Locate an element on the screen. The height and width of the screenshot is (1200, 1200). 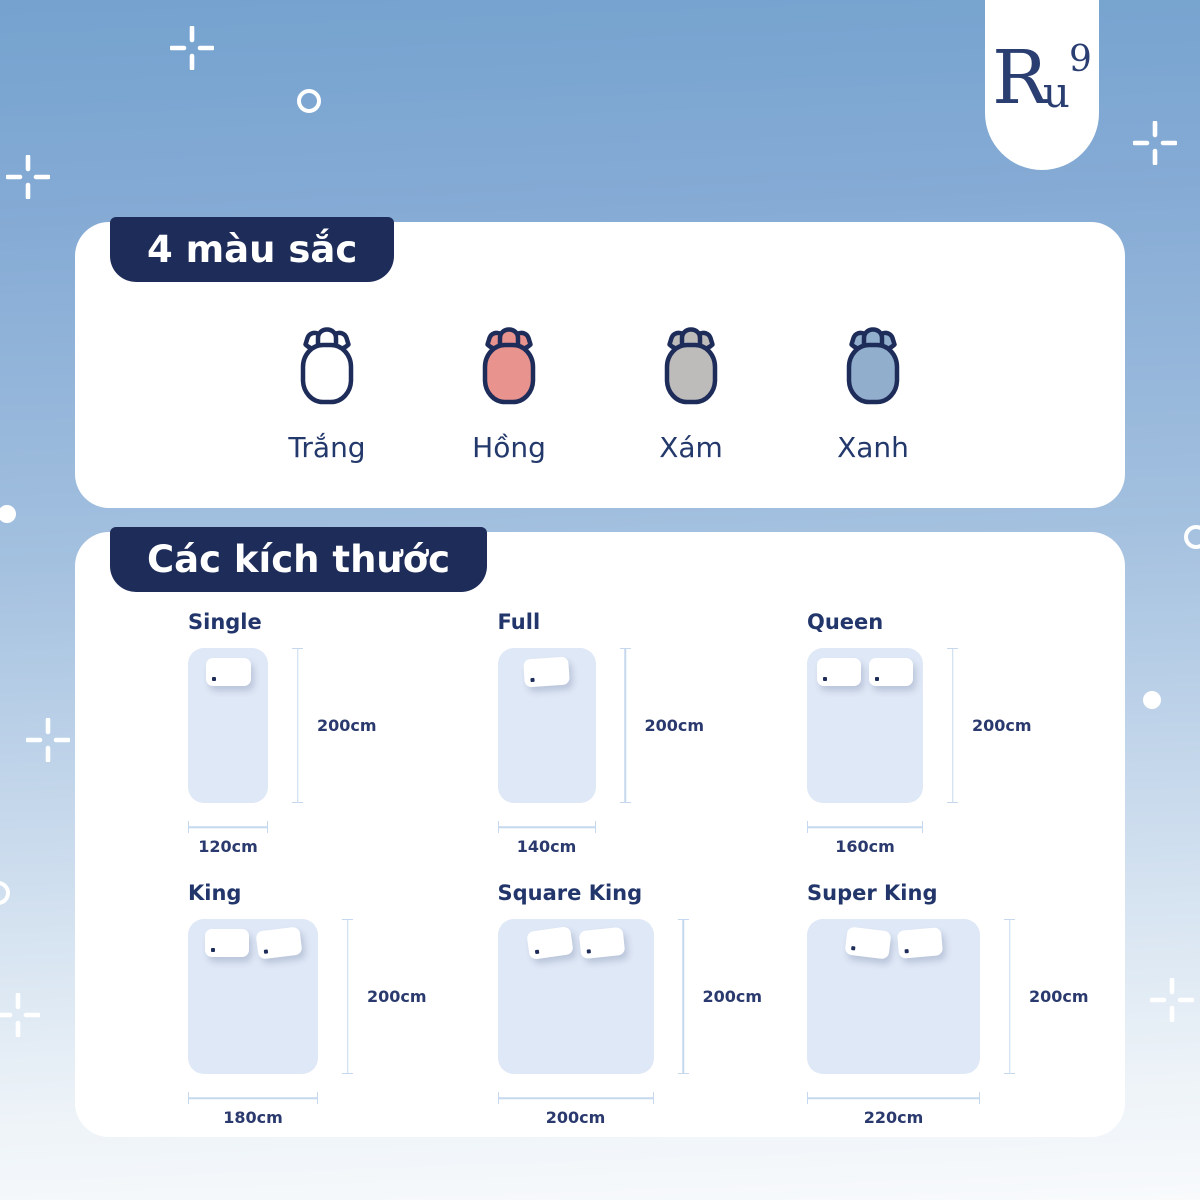
bed-size-item: Square King 200cm 200cm is located at coordinates (652, 1004).